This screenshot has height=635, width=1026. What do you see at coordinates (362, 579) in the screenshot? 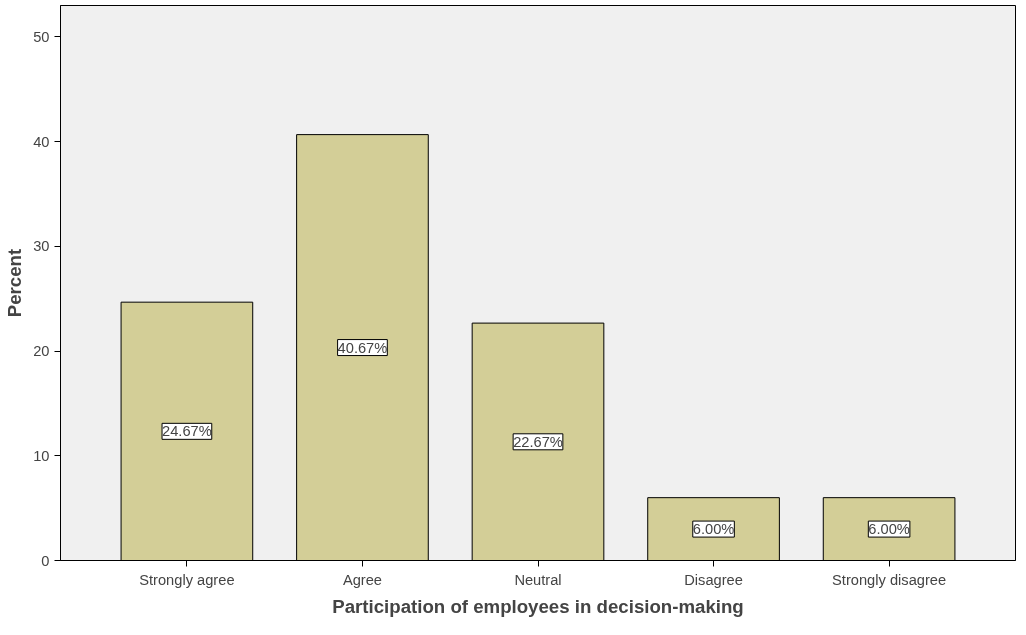
I see `x-tick-label: Agree` at bounding box center [362, 579].